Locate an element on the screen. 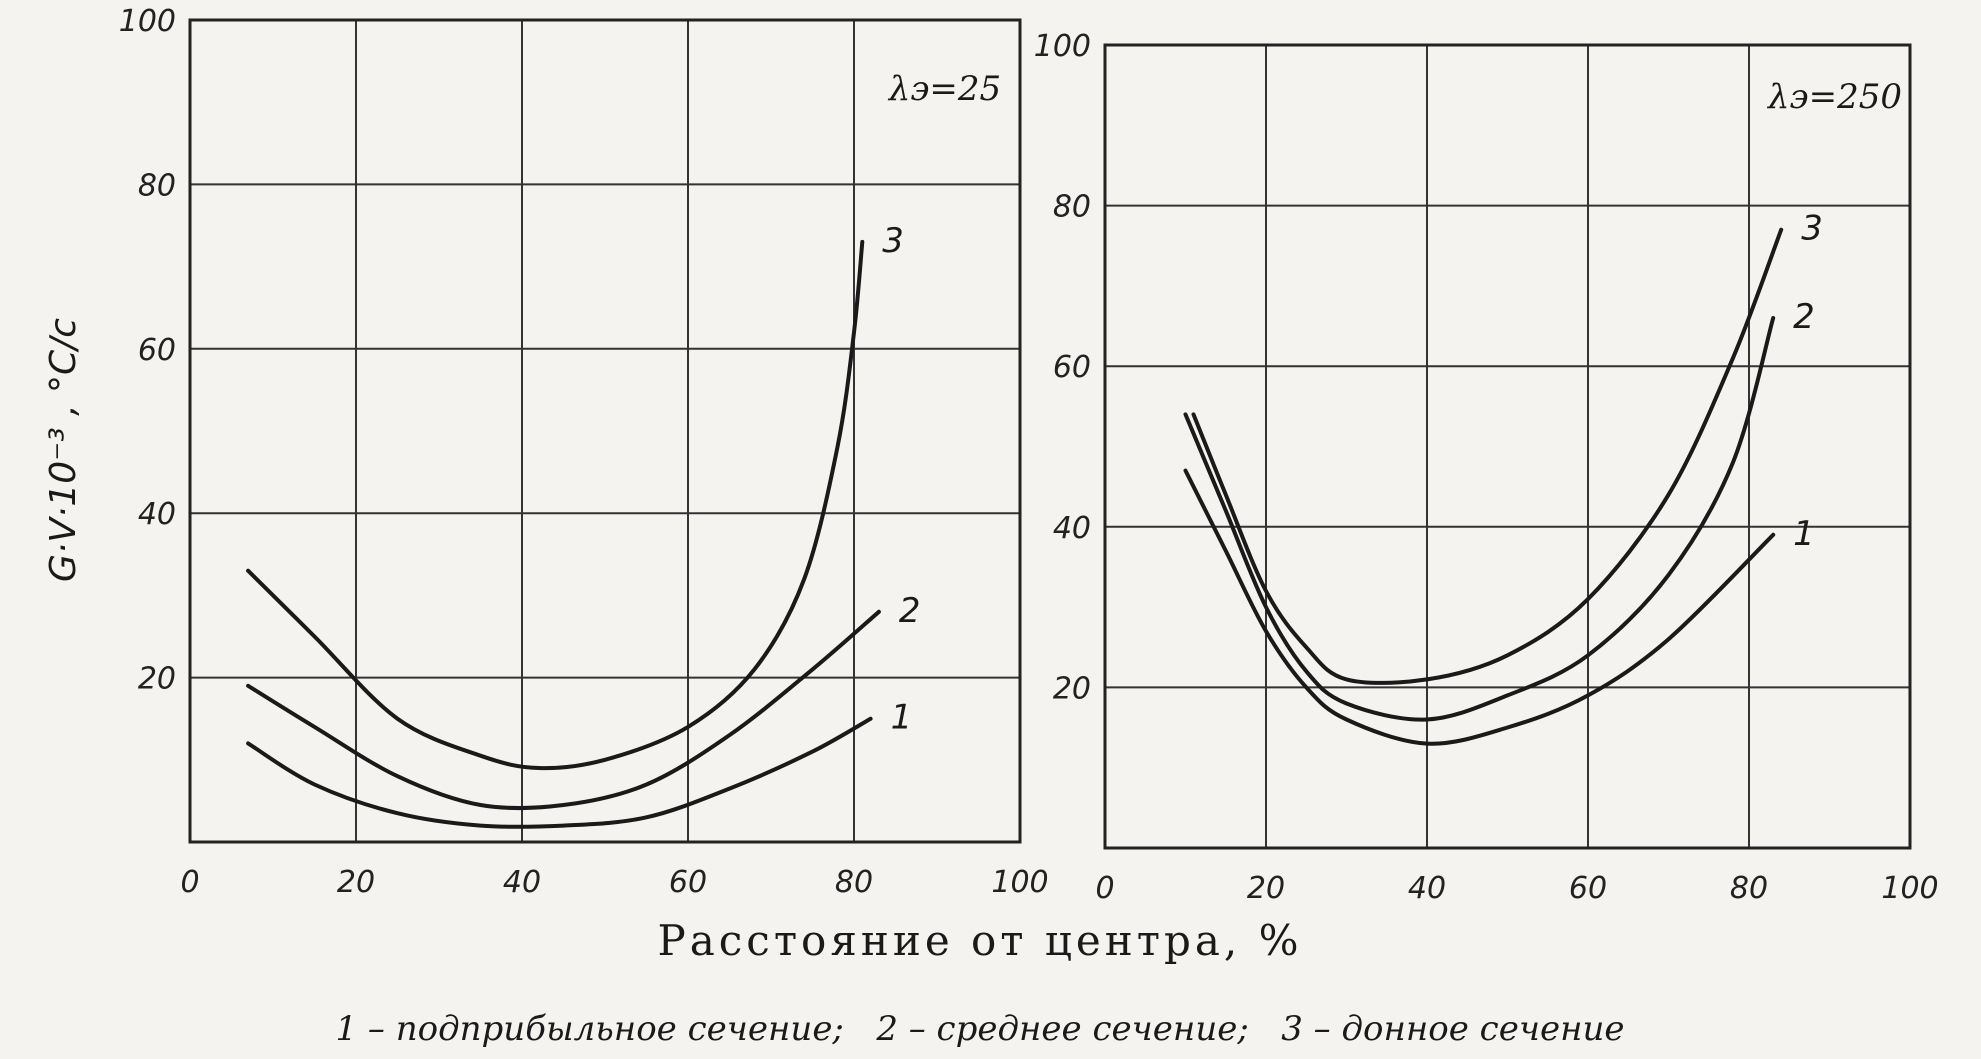 This screenshot has width=1981, height=1059. y-axis-label: G·V·10⁻³ , °C/c is located at coordinates (63, 450).